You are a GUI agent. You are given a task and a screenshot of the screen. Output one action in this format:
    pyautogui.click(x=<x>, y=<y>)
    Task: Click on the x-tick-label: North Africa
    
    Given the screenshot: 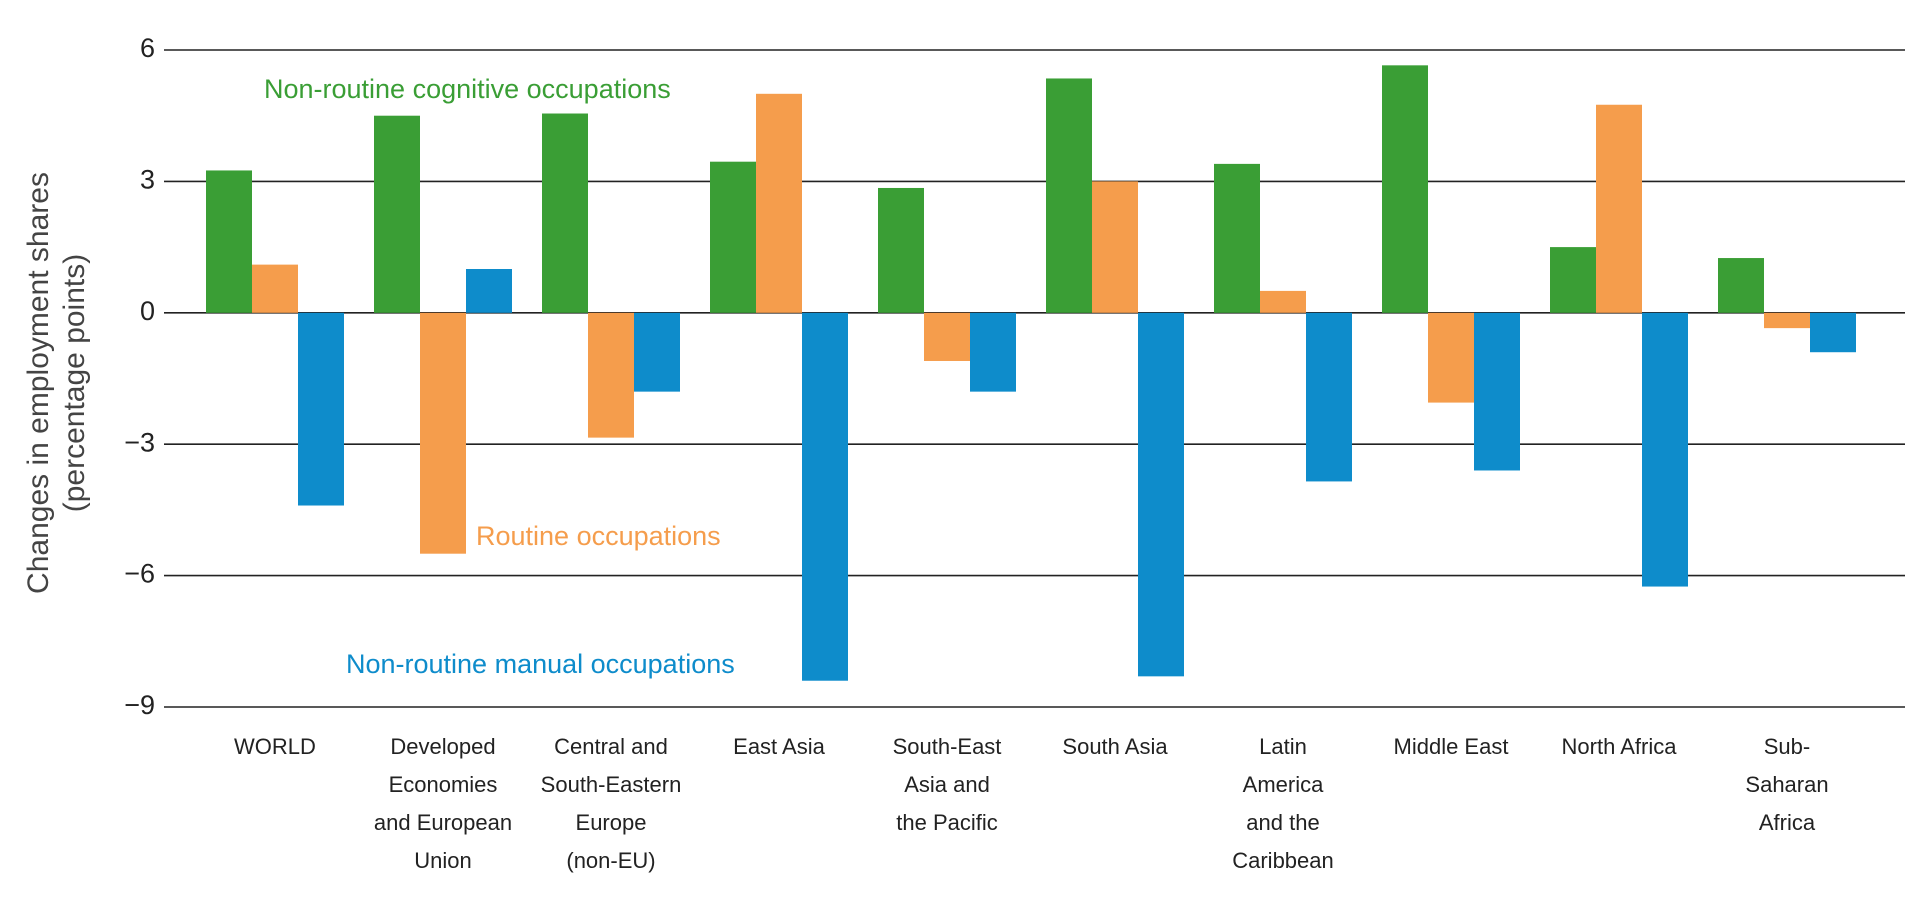 What is the action you would take?
    pyautogui.click(x=1620, y=746)
    